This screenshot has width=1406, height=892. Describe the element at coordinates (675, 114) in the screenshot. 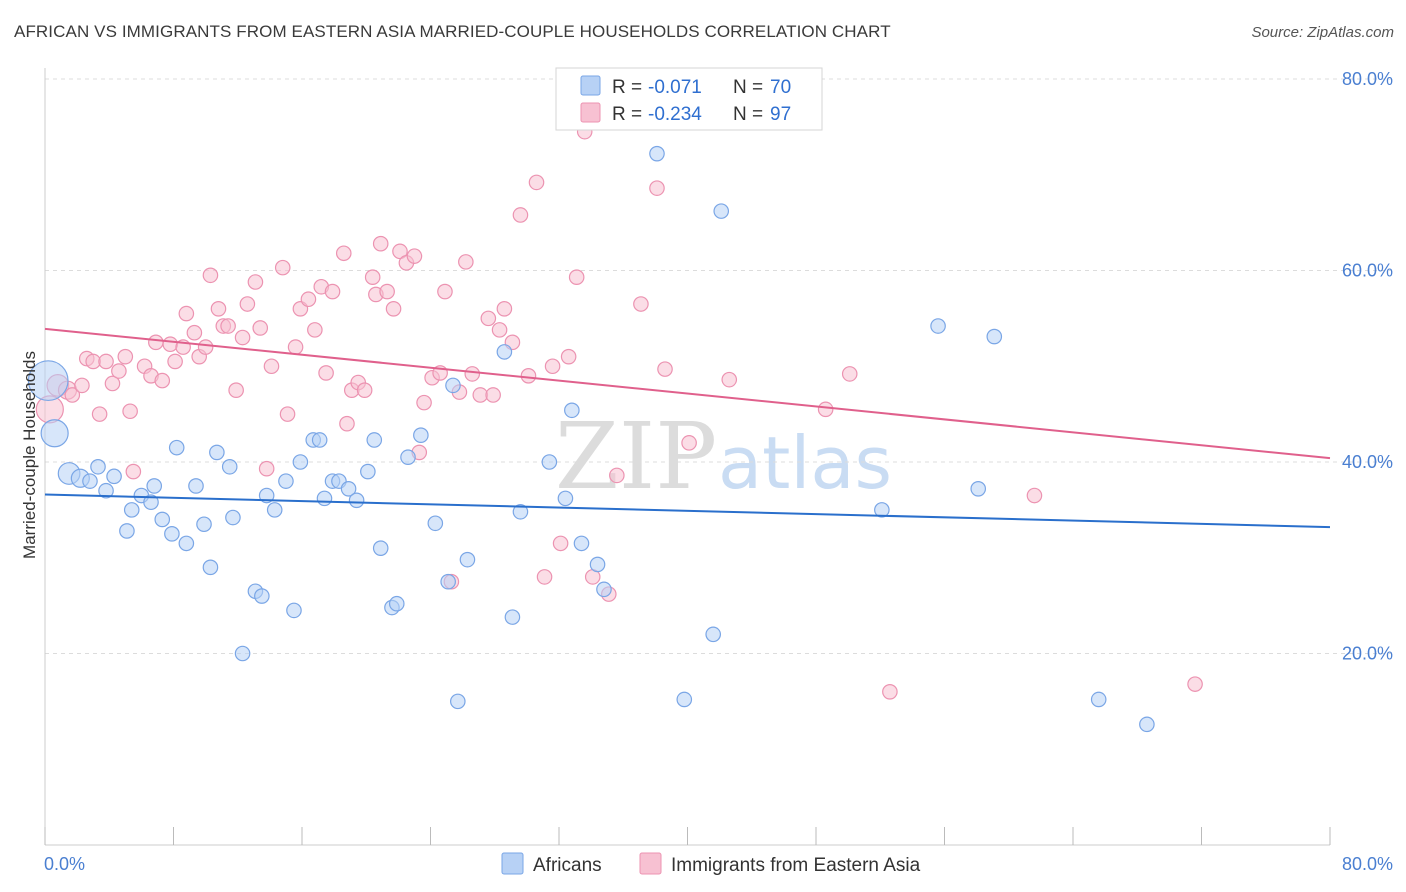

I see `eastern-asia-r-value: -0.234` at that location.